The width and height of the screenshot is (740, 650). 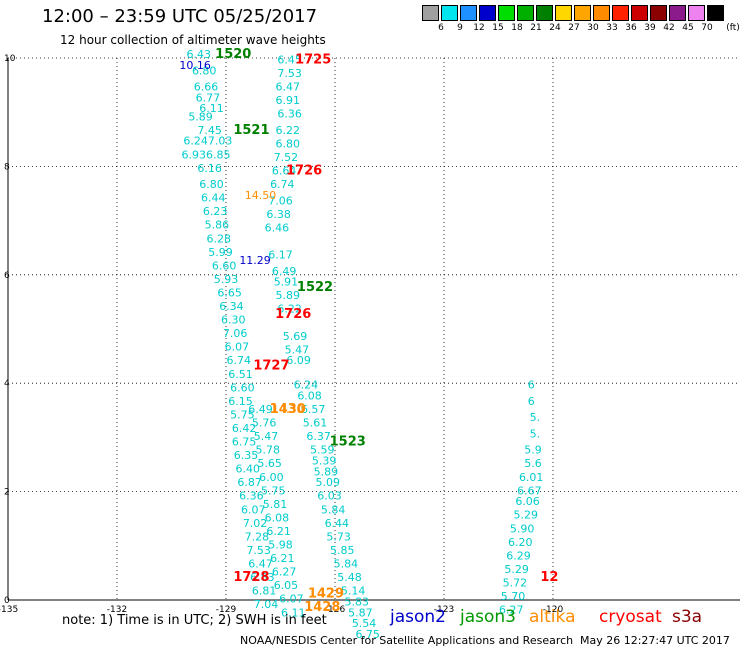 I want to click on legend-altika: altika, so click(x=552, y=617).